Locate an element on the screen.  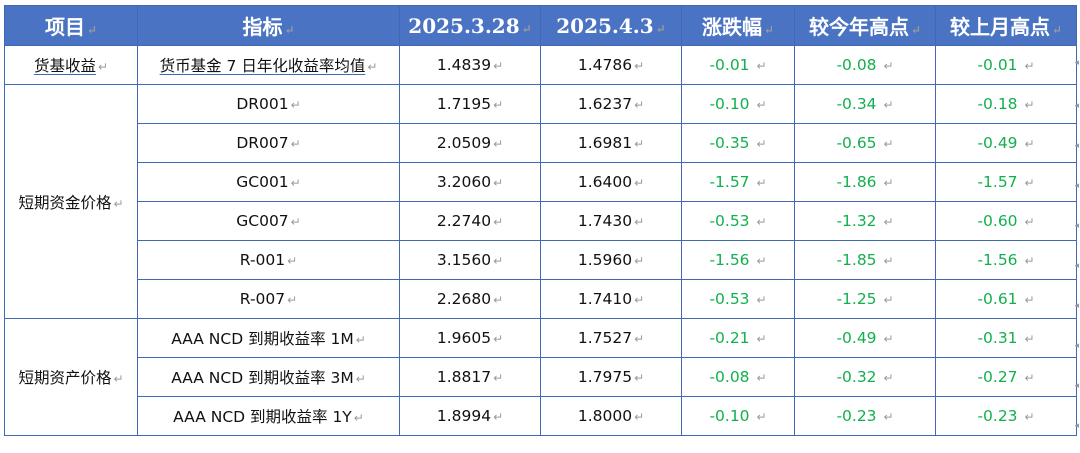
indicator-cell: DR001 ↵ is located at coordinates (268, 104).